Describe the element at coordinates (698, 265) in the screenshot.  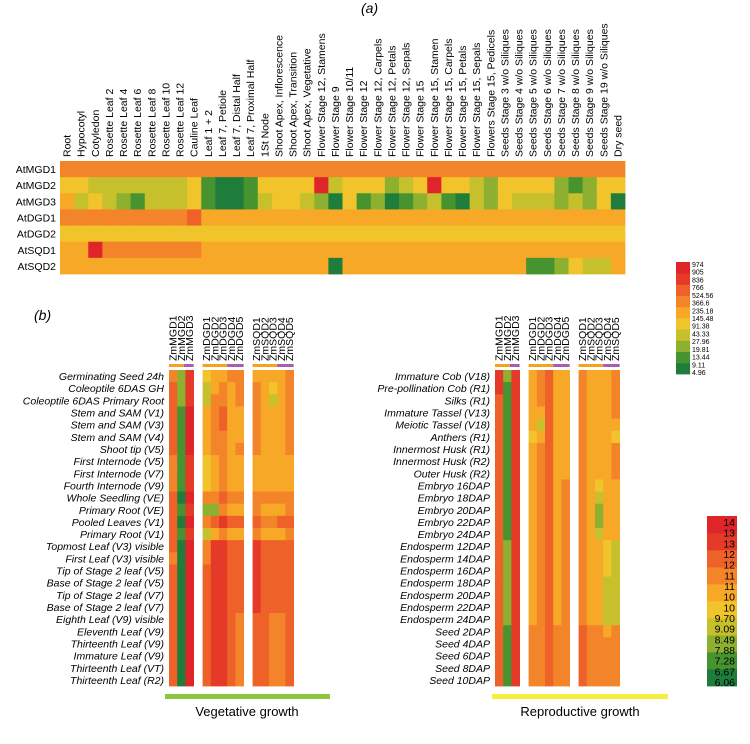
I see `legend-tick: 974` at that location.